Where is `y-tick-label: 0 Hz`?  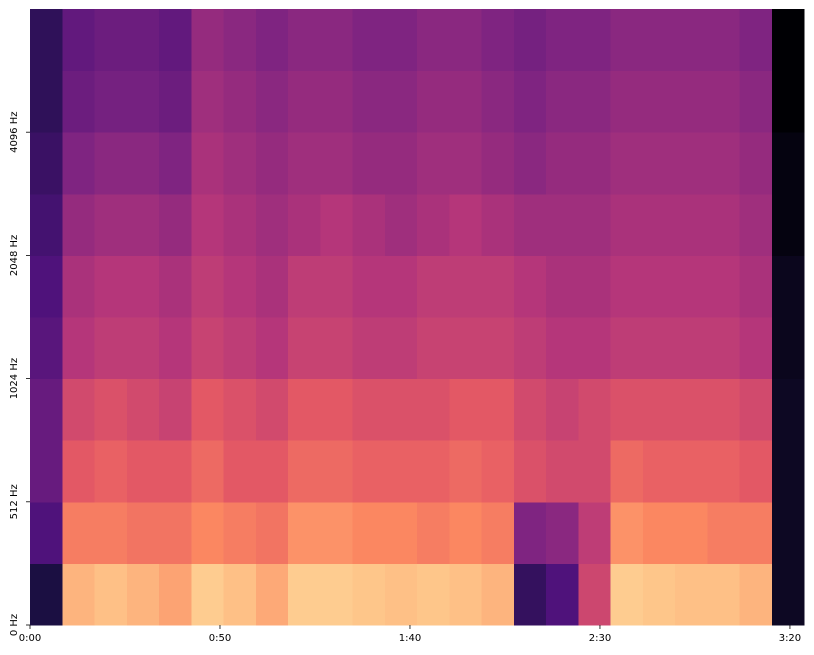
y-tick-label: 0 Hz is located at coordinates (14, 625).